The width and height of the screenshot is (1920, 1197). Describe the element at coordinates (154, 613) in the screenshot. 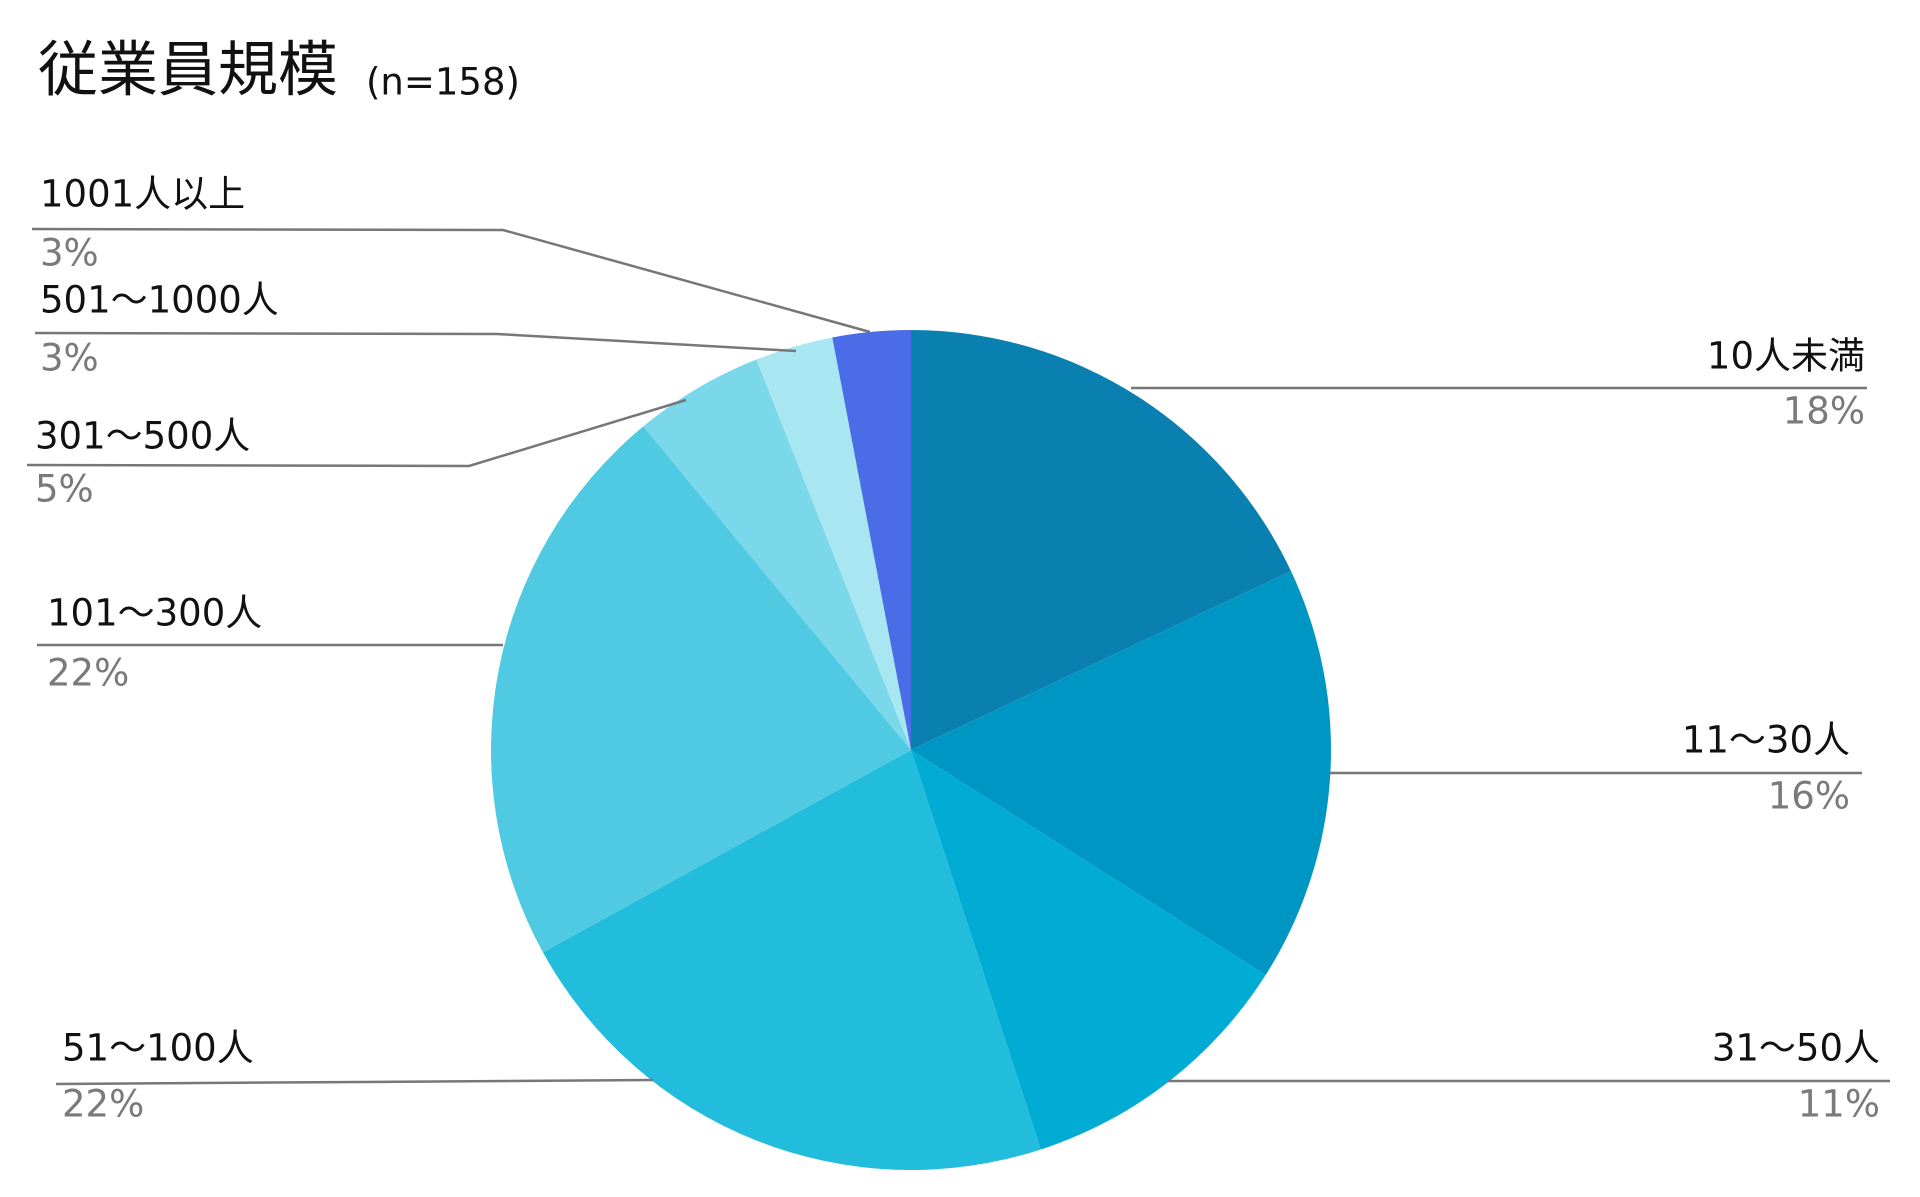

I see `slice-label: 101〜300人` at that location.